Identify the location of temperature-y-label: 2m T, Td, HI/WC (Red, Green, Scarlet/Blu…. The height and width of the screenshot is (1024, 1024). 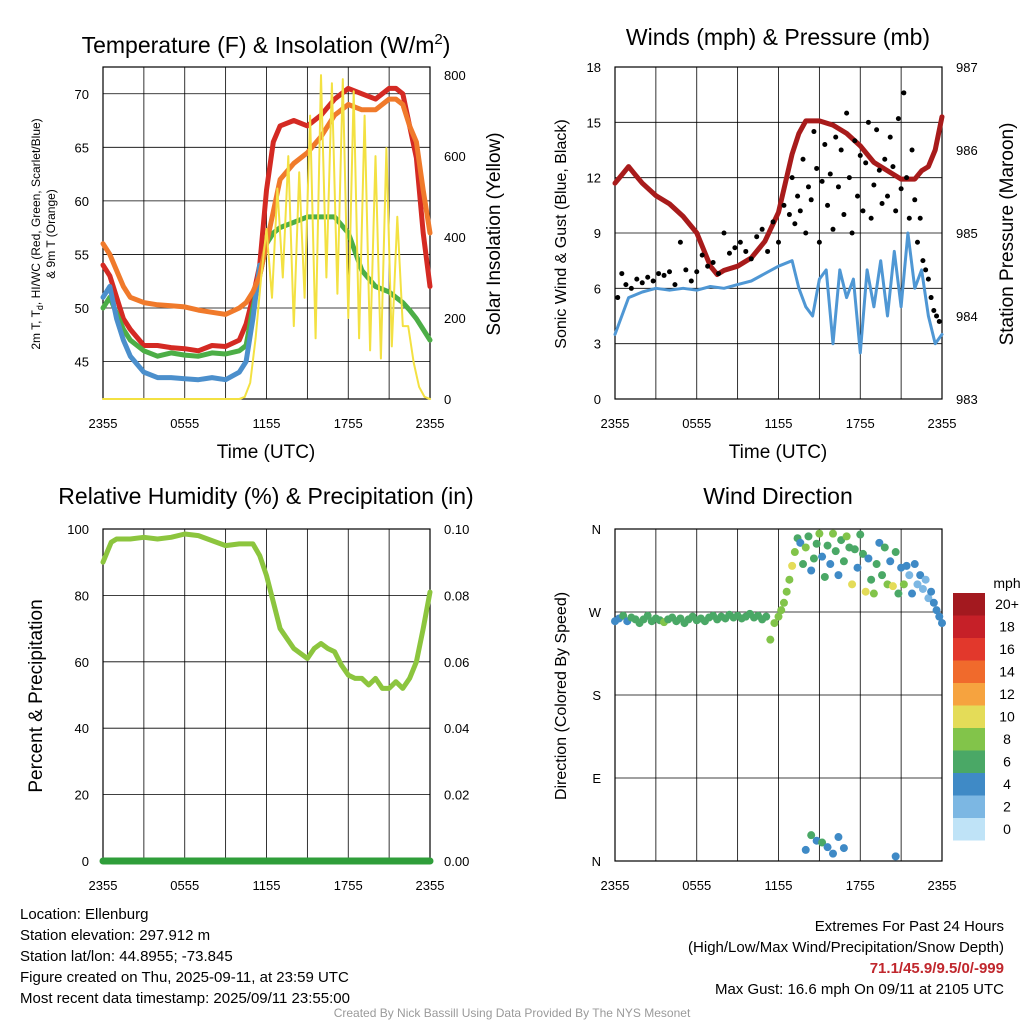
(37, 233).